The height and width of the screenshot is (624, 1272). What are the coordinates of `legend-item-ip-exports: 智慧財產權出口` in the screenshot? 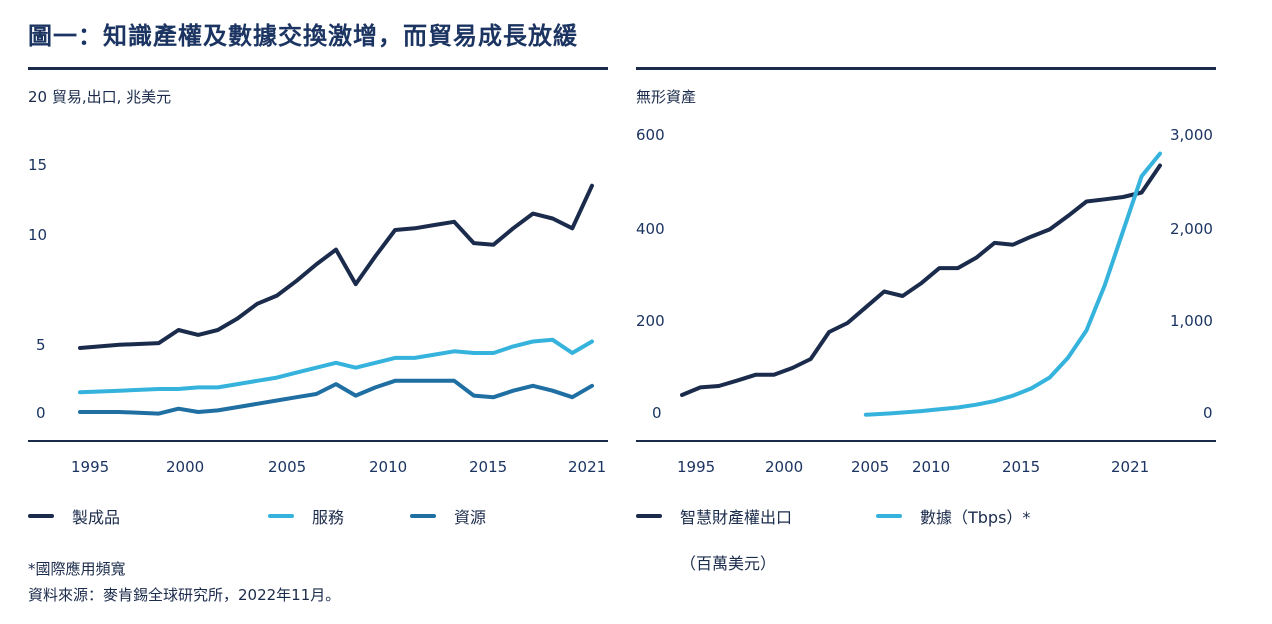 It's located at (714, 516).